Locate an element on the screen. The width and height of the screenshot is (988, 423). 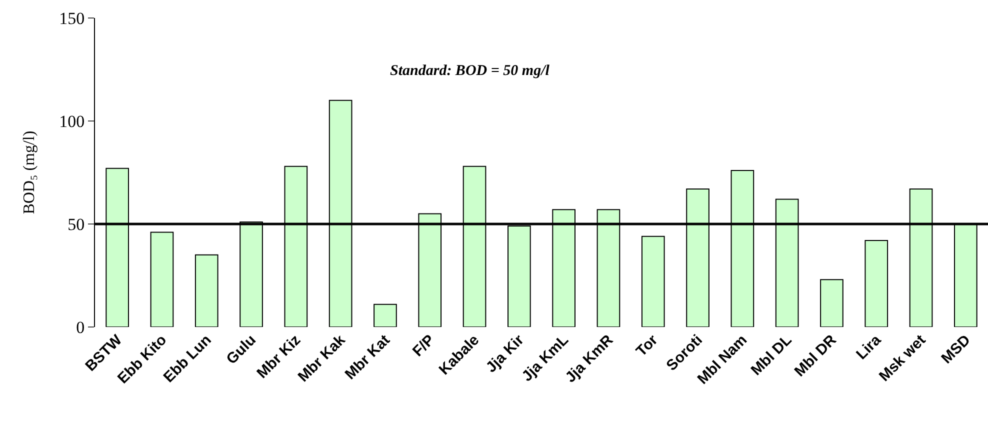
x-tick-label: Tor is located at coordinates (647, 346).